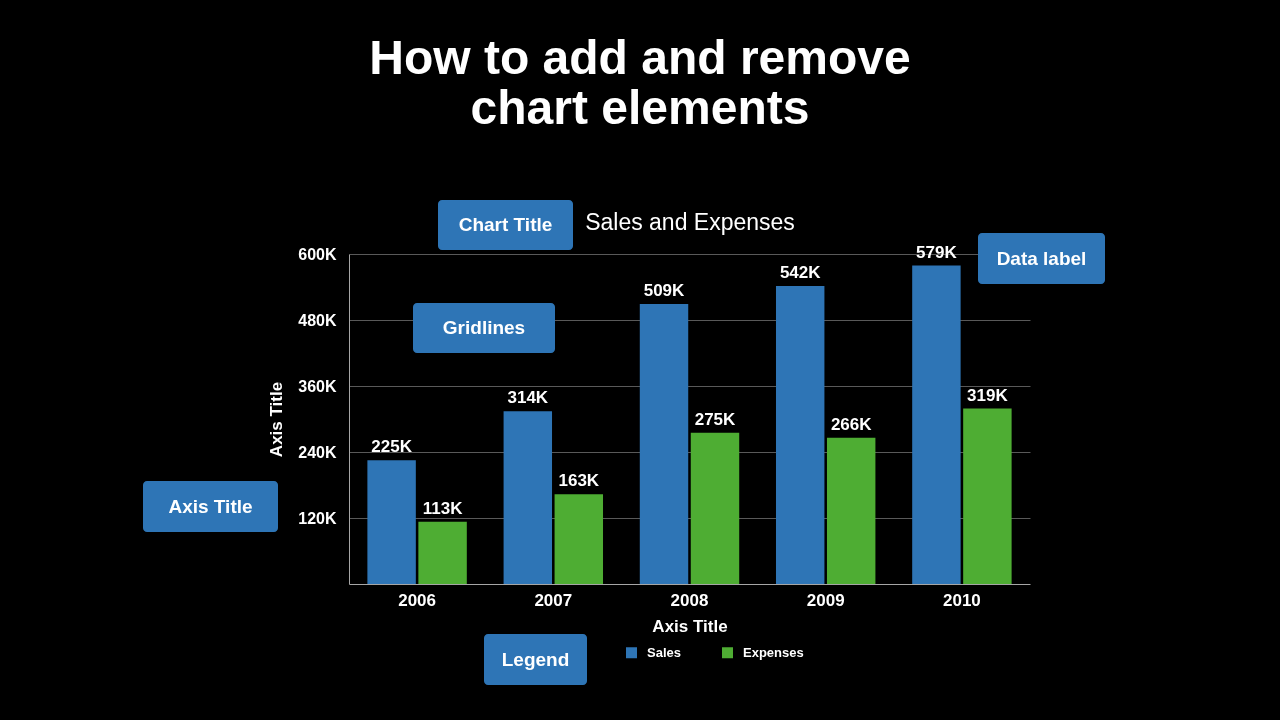  I want to click on x-tick-label: 2007, so click(553, 600).